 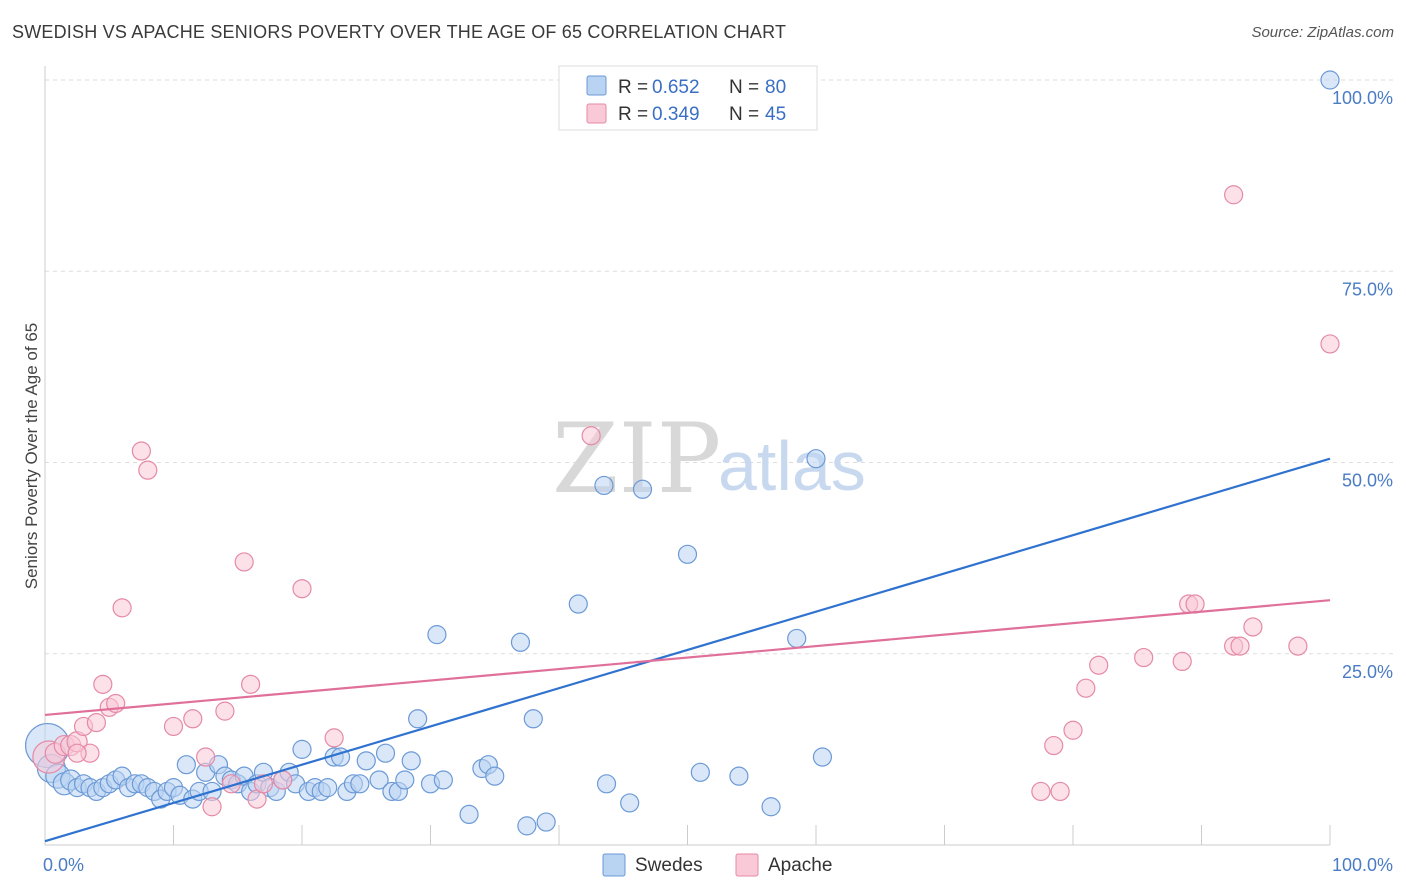 I want to click on legend-swedes-n-value: 80, so click(x=775, y=87).